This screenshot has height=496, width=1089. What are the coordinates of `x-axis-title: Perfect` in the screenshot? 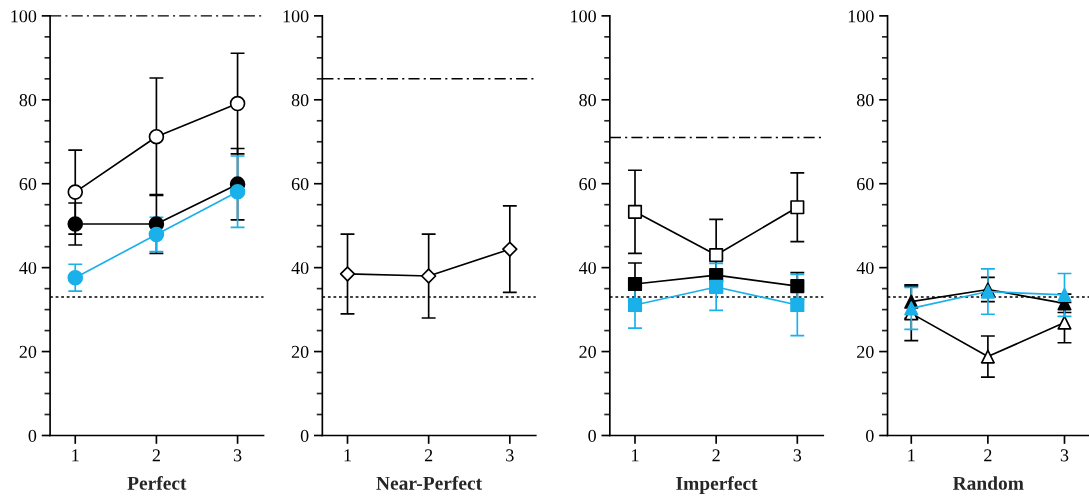 It's located at (157, 482).